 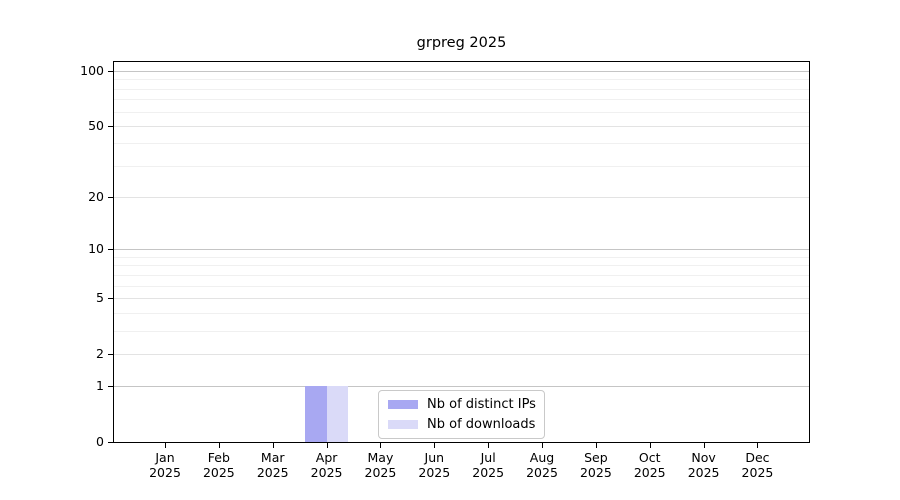 I want to click on x-tick-label: May 2025, so click(x=380, y=465).